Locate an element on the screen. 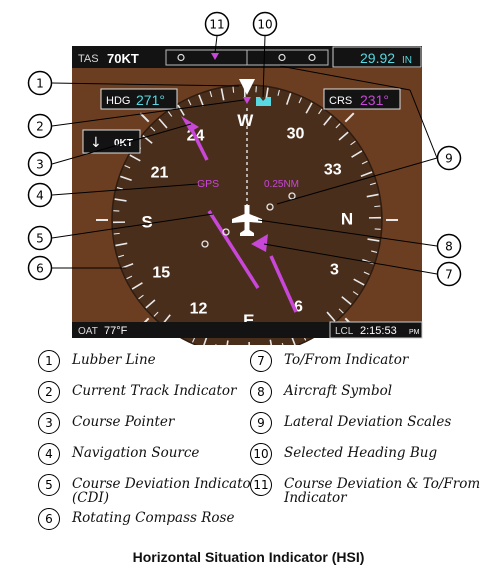  compass-label: 3 is located at coordinates (334, 269).